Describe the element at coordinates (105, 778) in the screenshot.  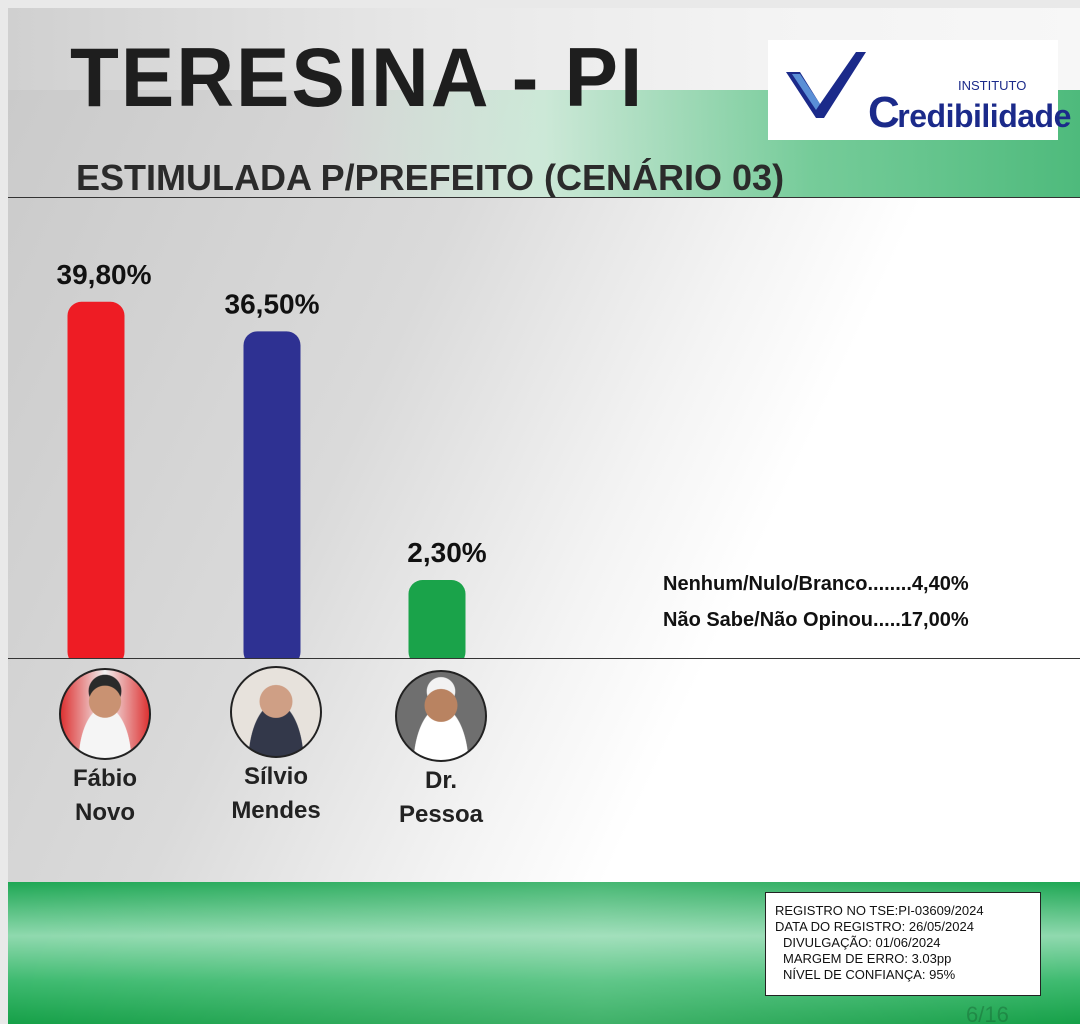
I see `candidate-first-name: Fábio` at that location.